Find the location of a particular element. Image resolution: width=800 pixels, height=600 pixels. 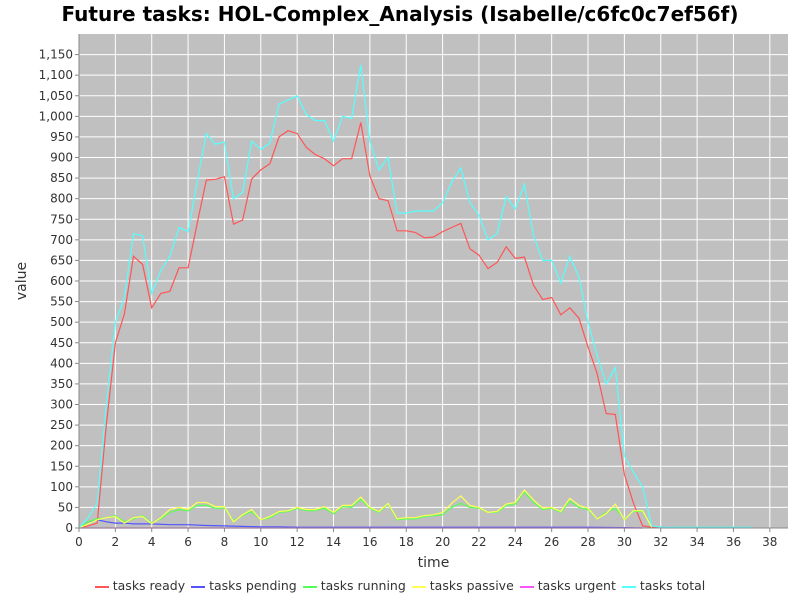

x-tick-label: 6 is located at coordinates (188, 542).